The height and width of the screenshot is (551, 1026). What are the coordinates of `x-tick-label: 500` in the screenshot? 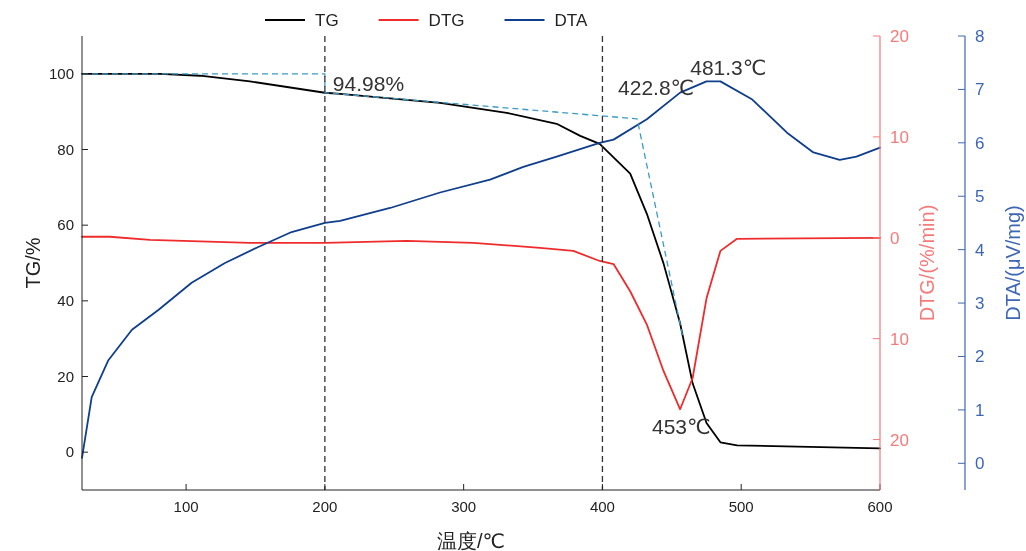 It's located at (741, 506).